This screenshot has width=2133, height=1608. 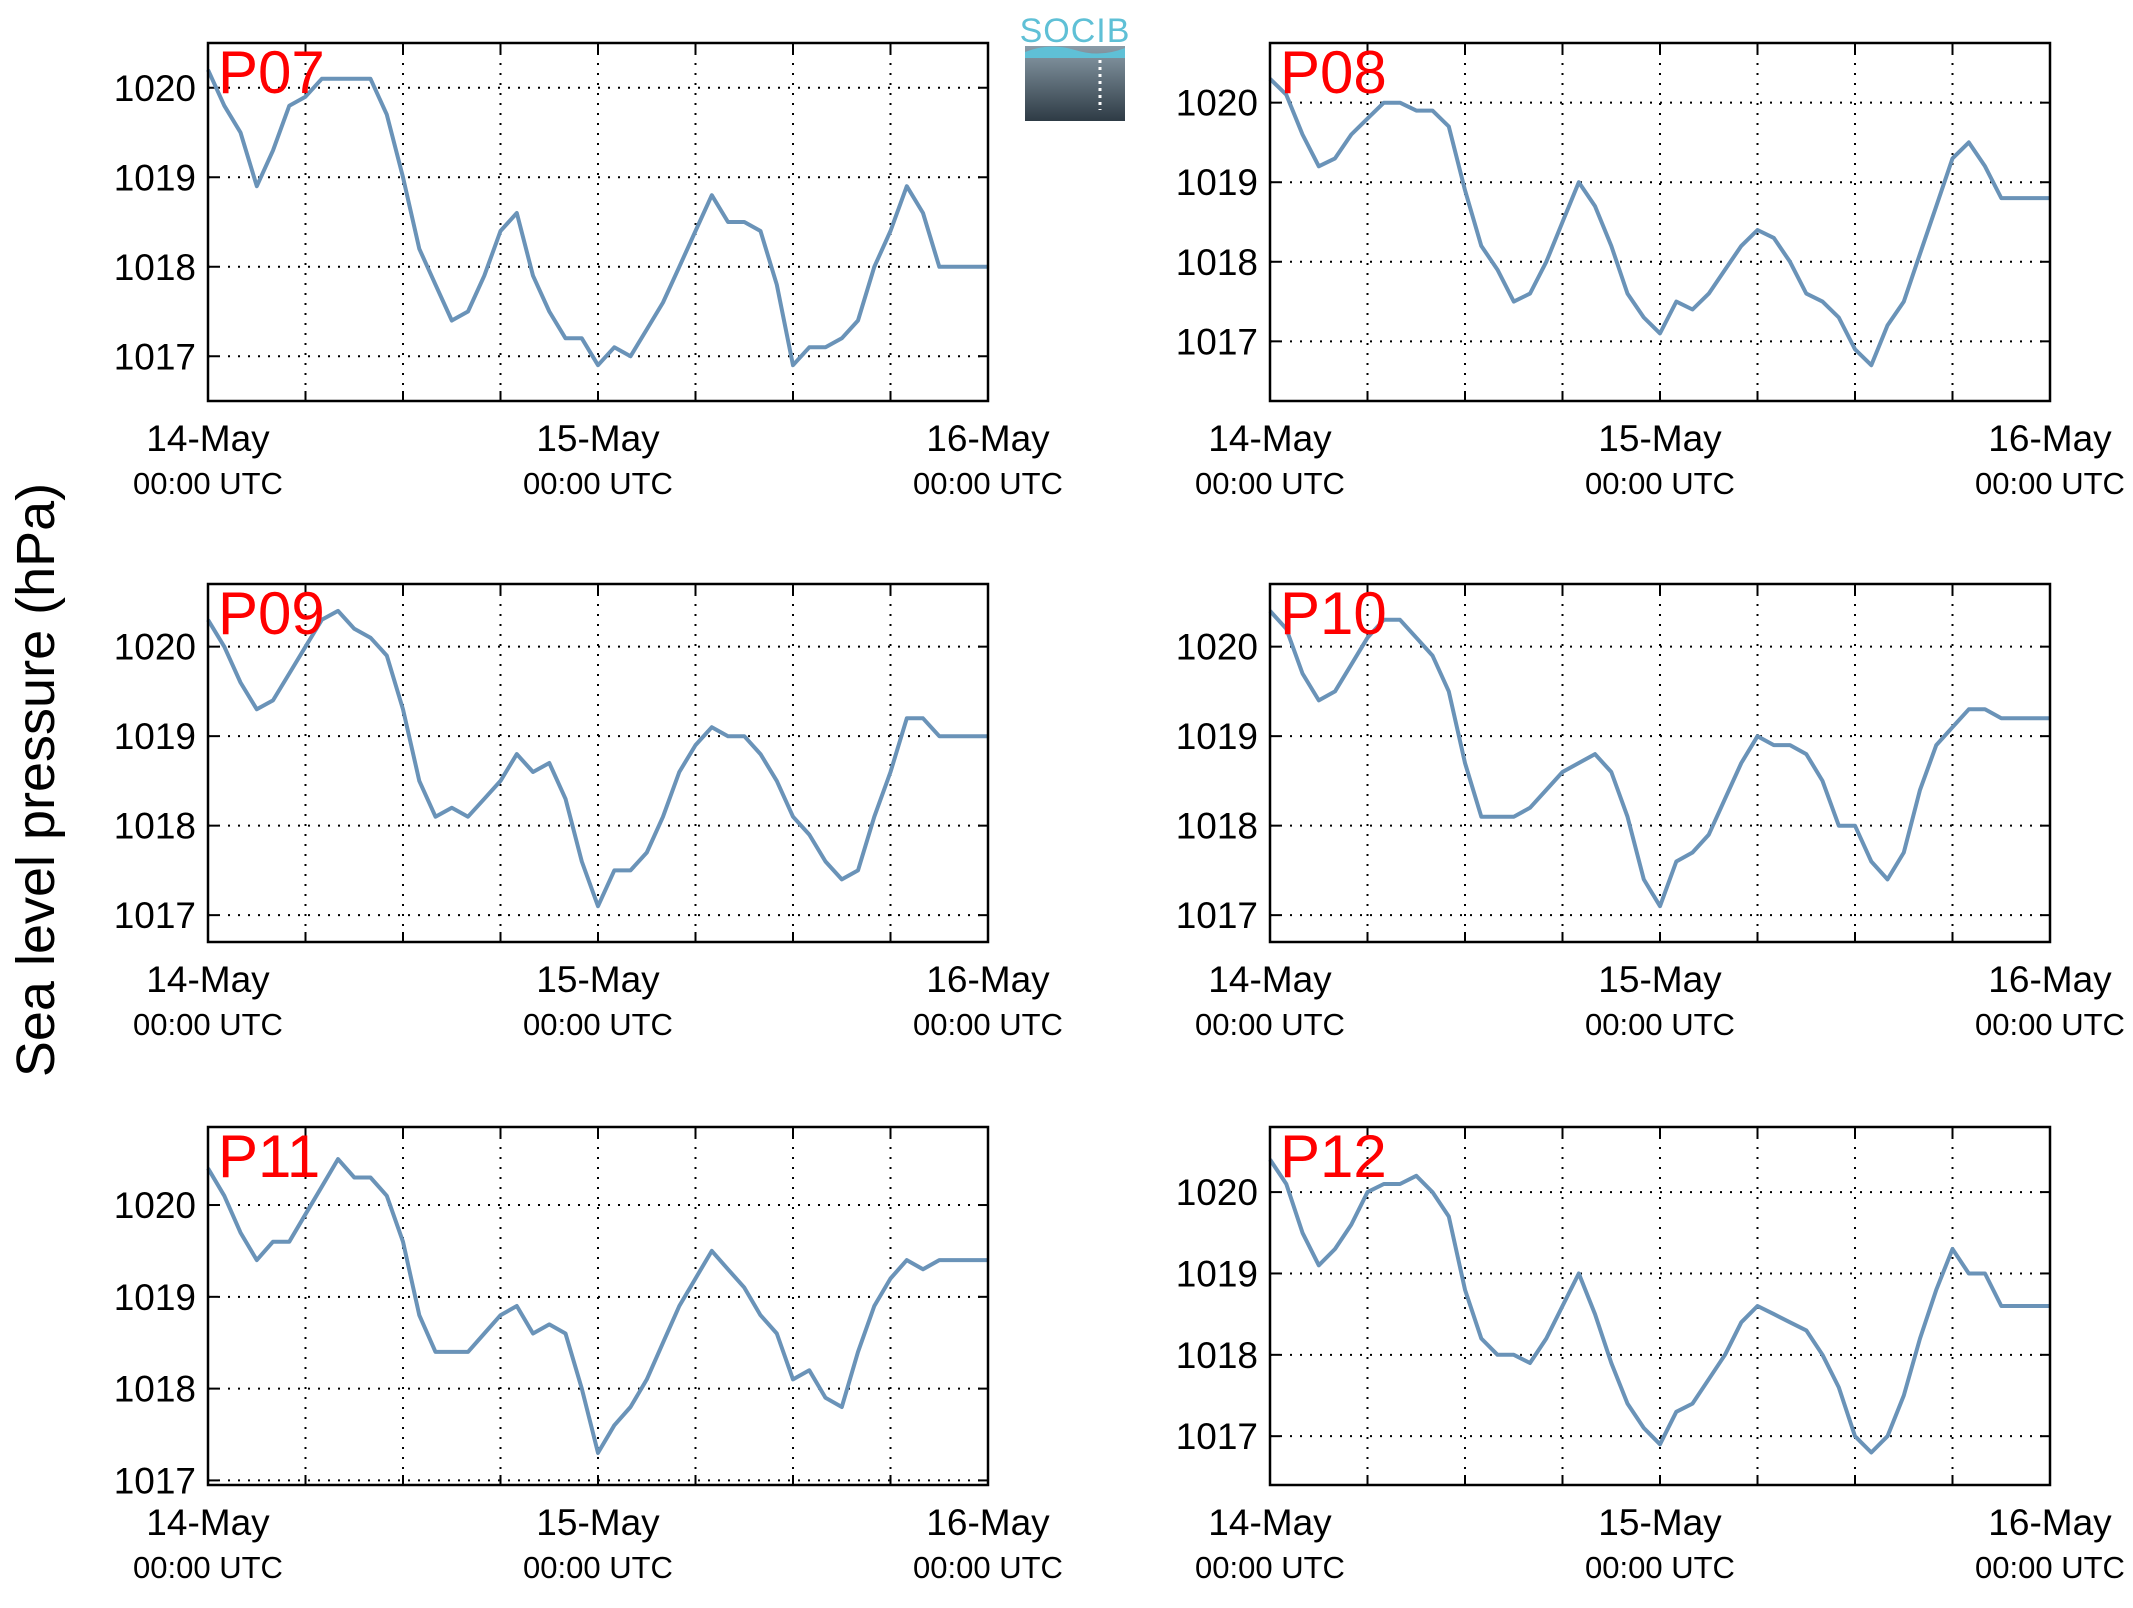 I want to click on panel-label: P11, so click(x=269, y=1156).